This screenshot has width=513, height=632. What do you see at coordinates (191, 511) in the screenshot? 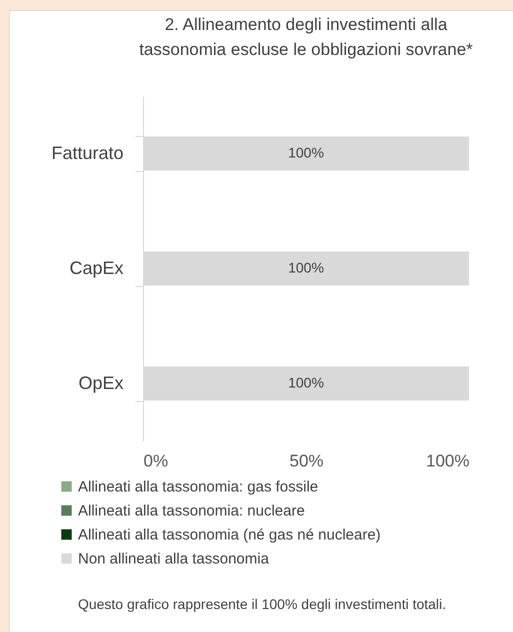
I see `legend-label: Allineati alla tassonomia: nucleare` at bounding box center [191, 511].